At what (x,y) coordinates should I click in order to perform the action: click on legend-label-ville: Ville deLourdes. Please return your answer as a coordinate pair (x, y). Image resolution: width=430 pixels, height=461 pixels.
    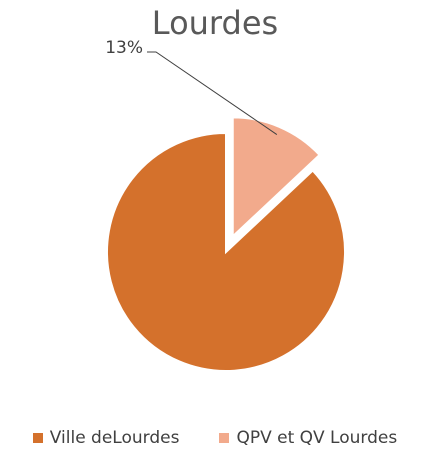
    Looking at the image, I should click on (114, 438).